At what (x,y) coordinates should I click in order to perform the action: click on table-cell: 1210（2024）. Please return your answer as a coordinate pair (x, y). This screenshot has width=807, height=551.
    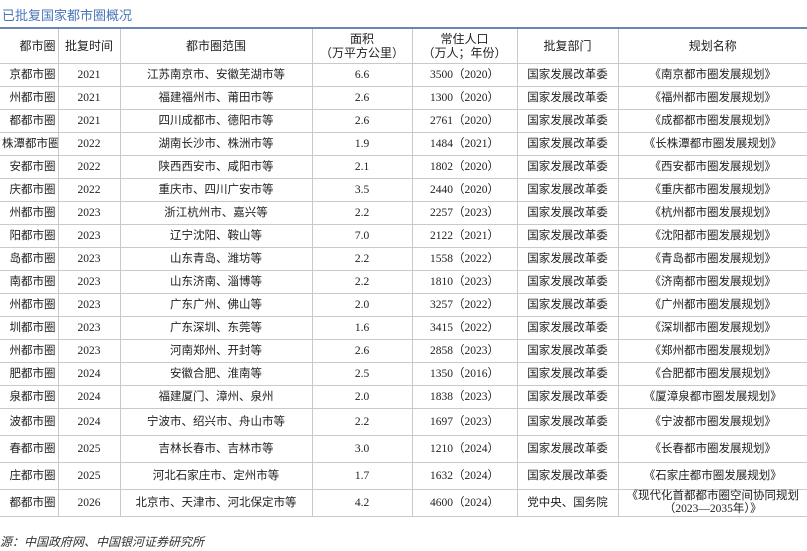
    Looking at the image, I should click on (465, 449).